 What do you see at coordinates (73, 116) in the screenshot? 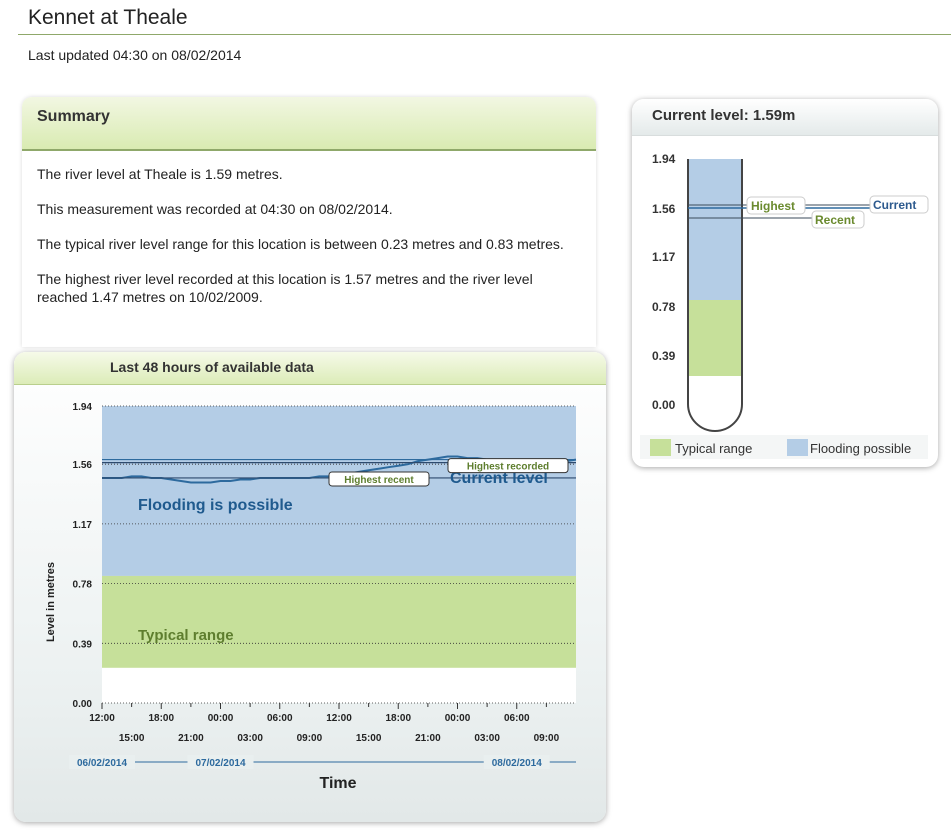
I see `summary-heading: Summary` at bounding box center [73, 116].